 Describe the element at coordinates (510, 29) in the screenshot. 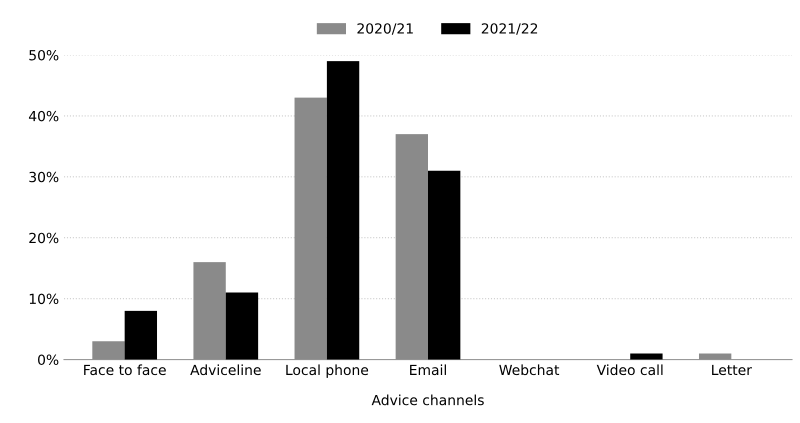

I see `legend-label: 2021/22` at that location.